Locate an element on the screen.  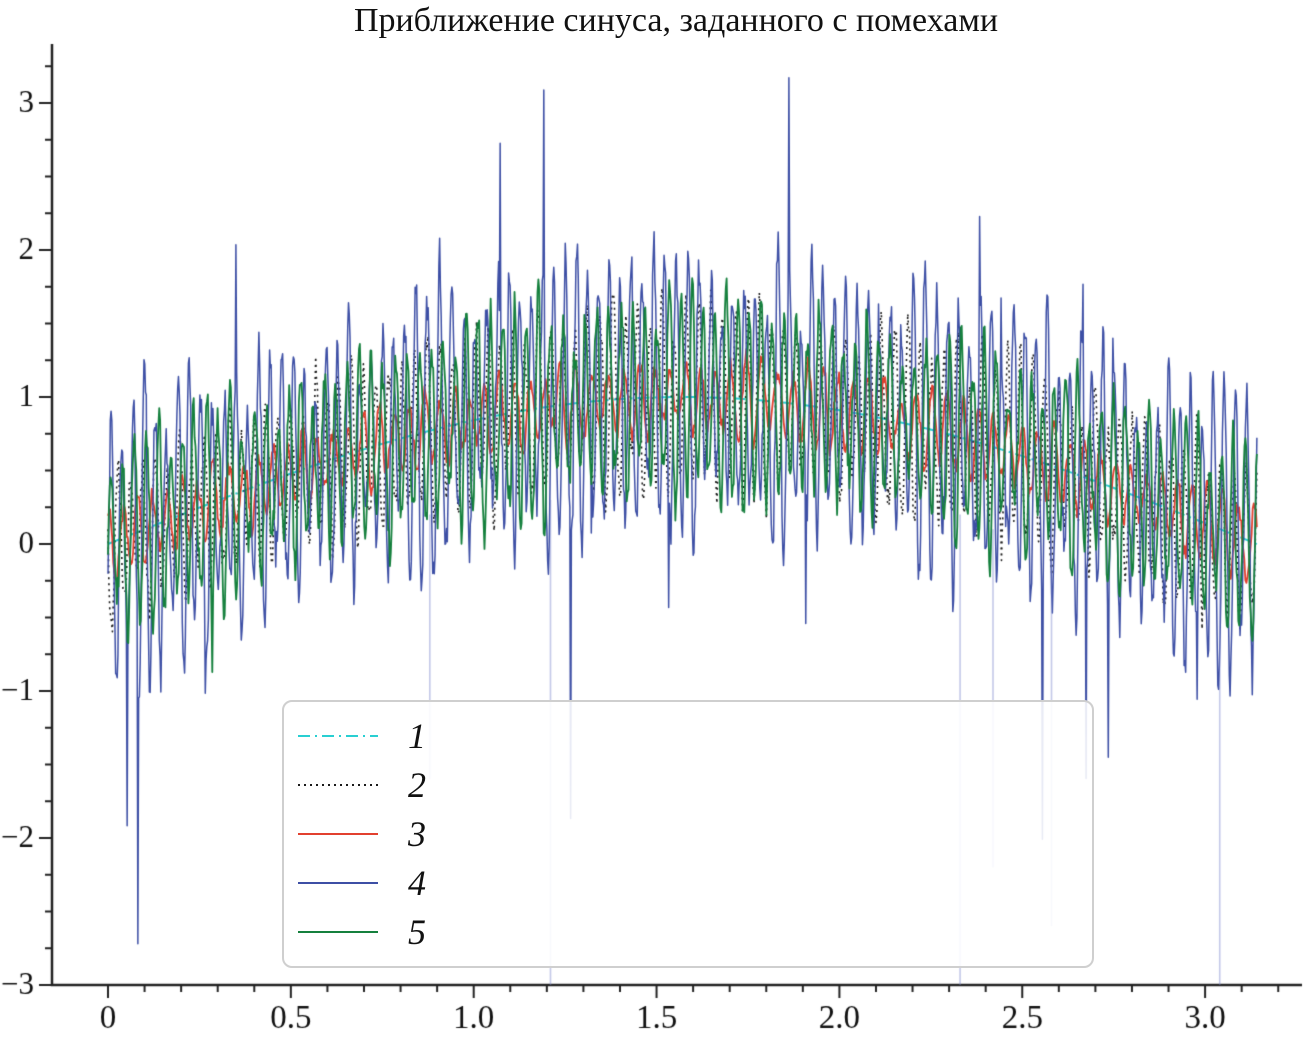
legend-entry-2: 2 is located at coordinates (695, 785).